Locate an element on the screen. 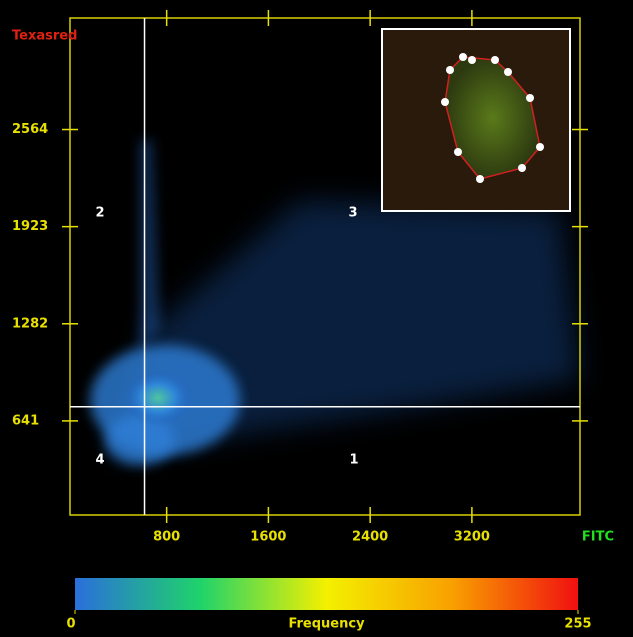  inset-image is located at coordinates (476, 120).